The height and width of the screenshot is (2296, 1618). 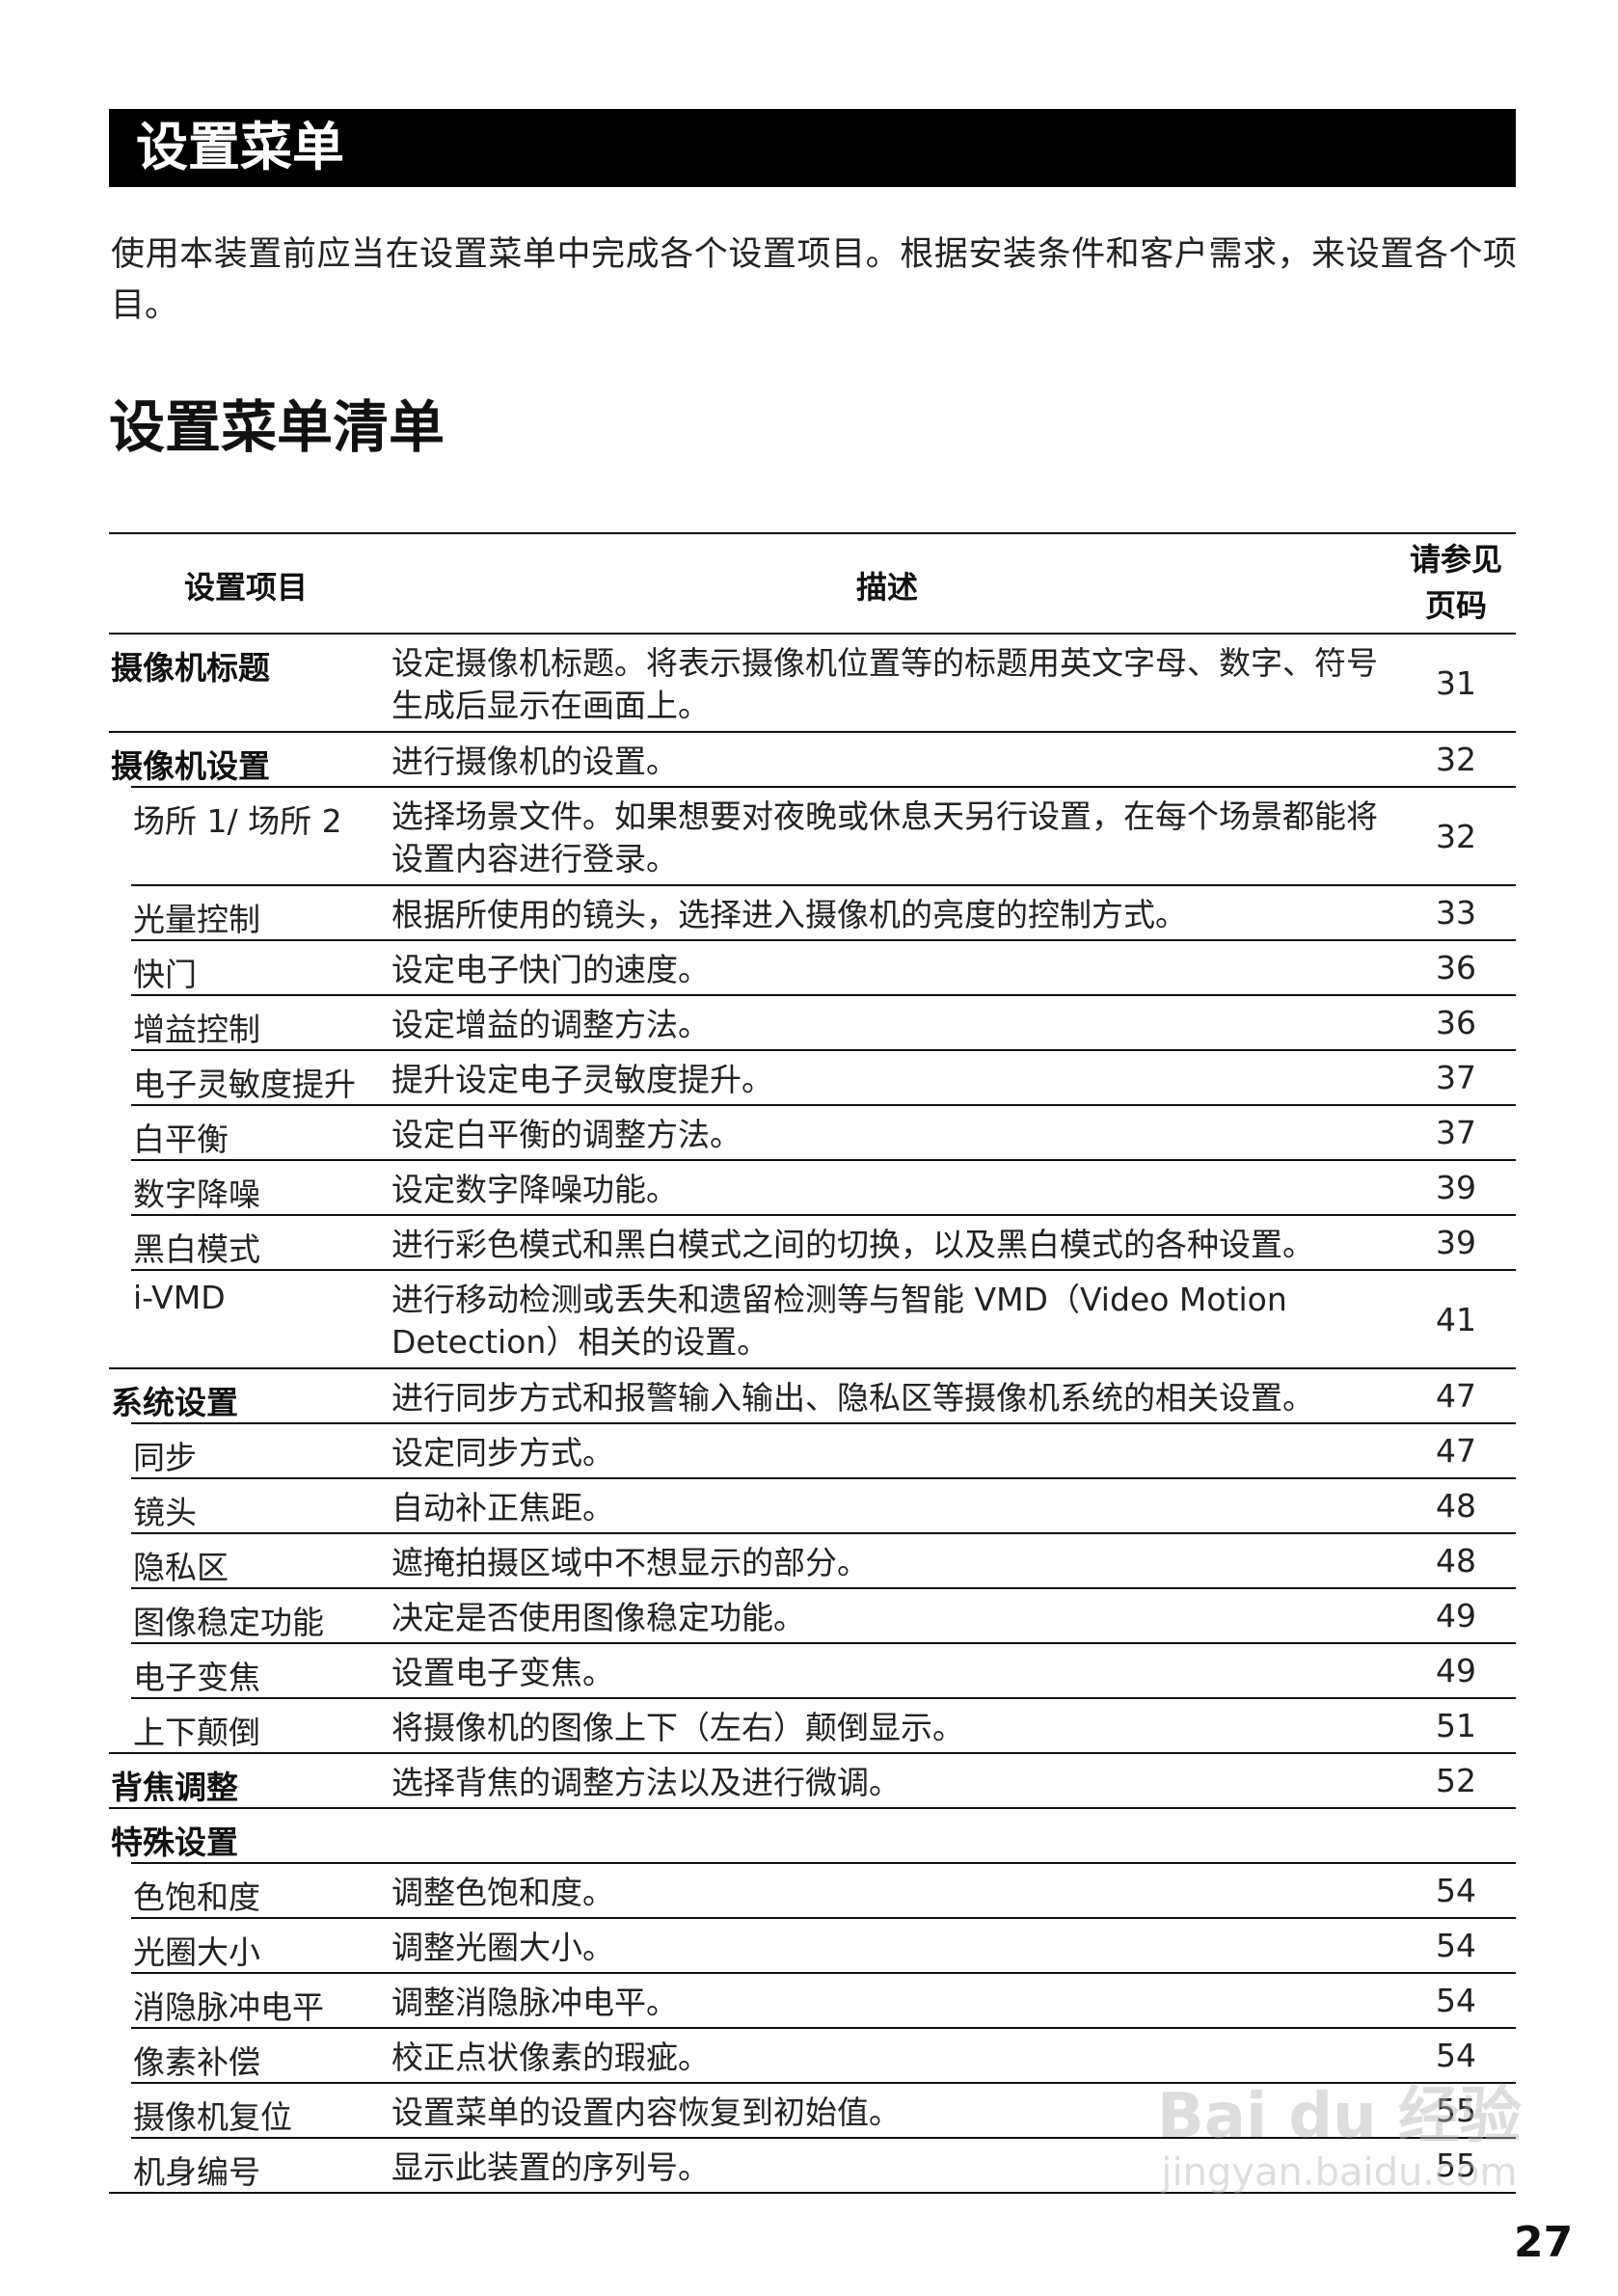 What do you see at coordinates (1456, 1396) in the screenshot?
I see `page-reference: 47` at bounding box center [1456, 1396].